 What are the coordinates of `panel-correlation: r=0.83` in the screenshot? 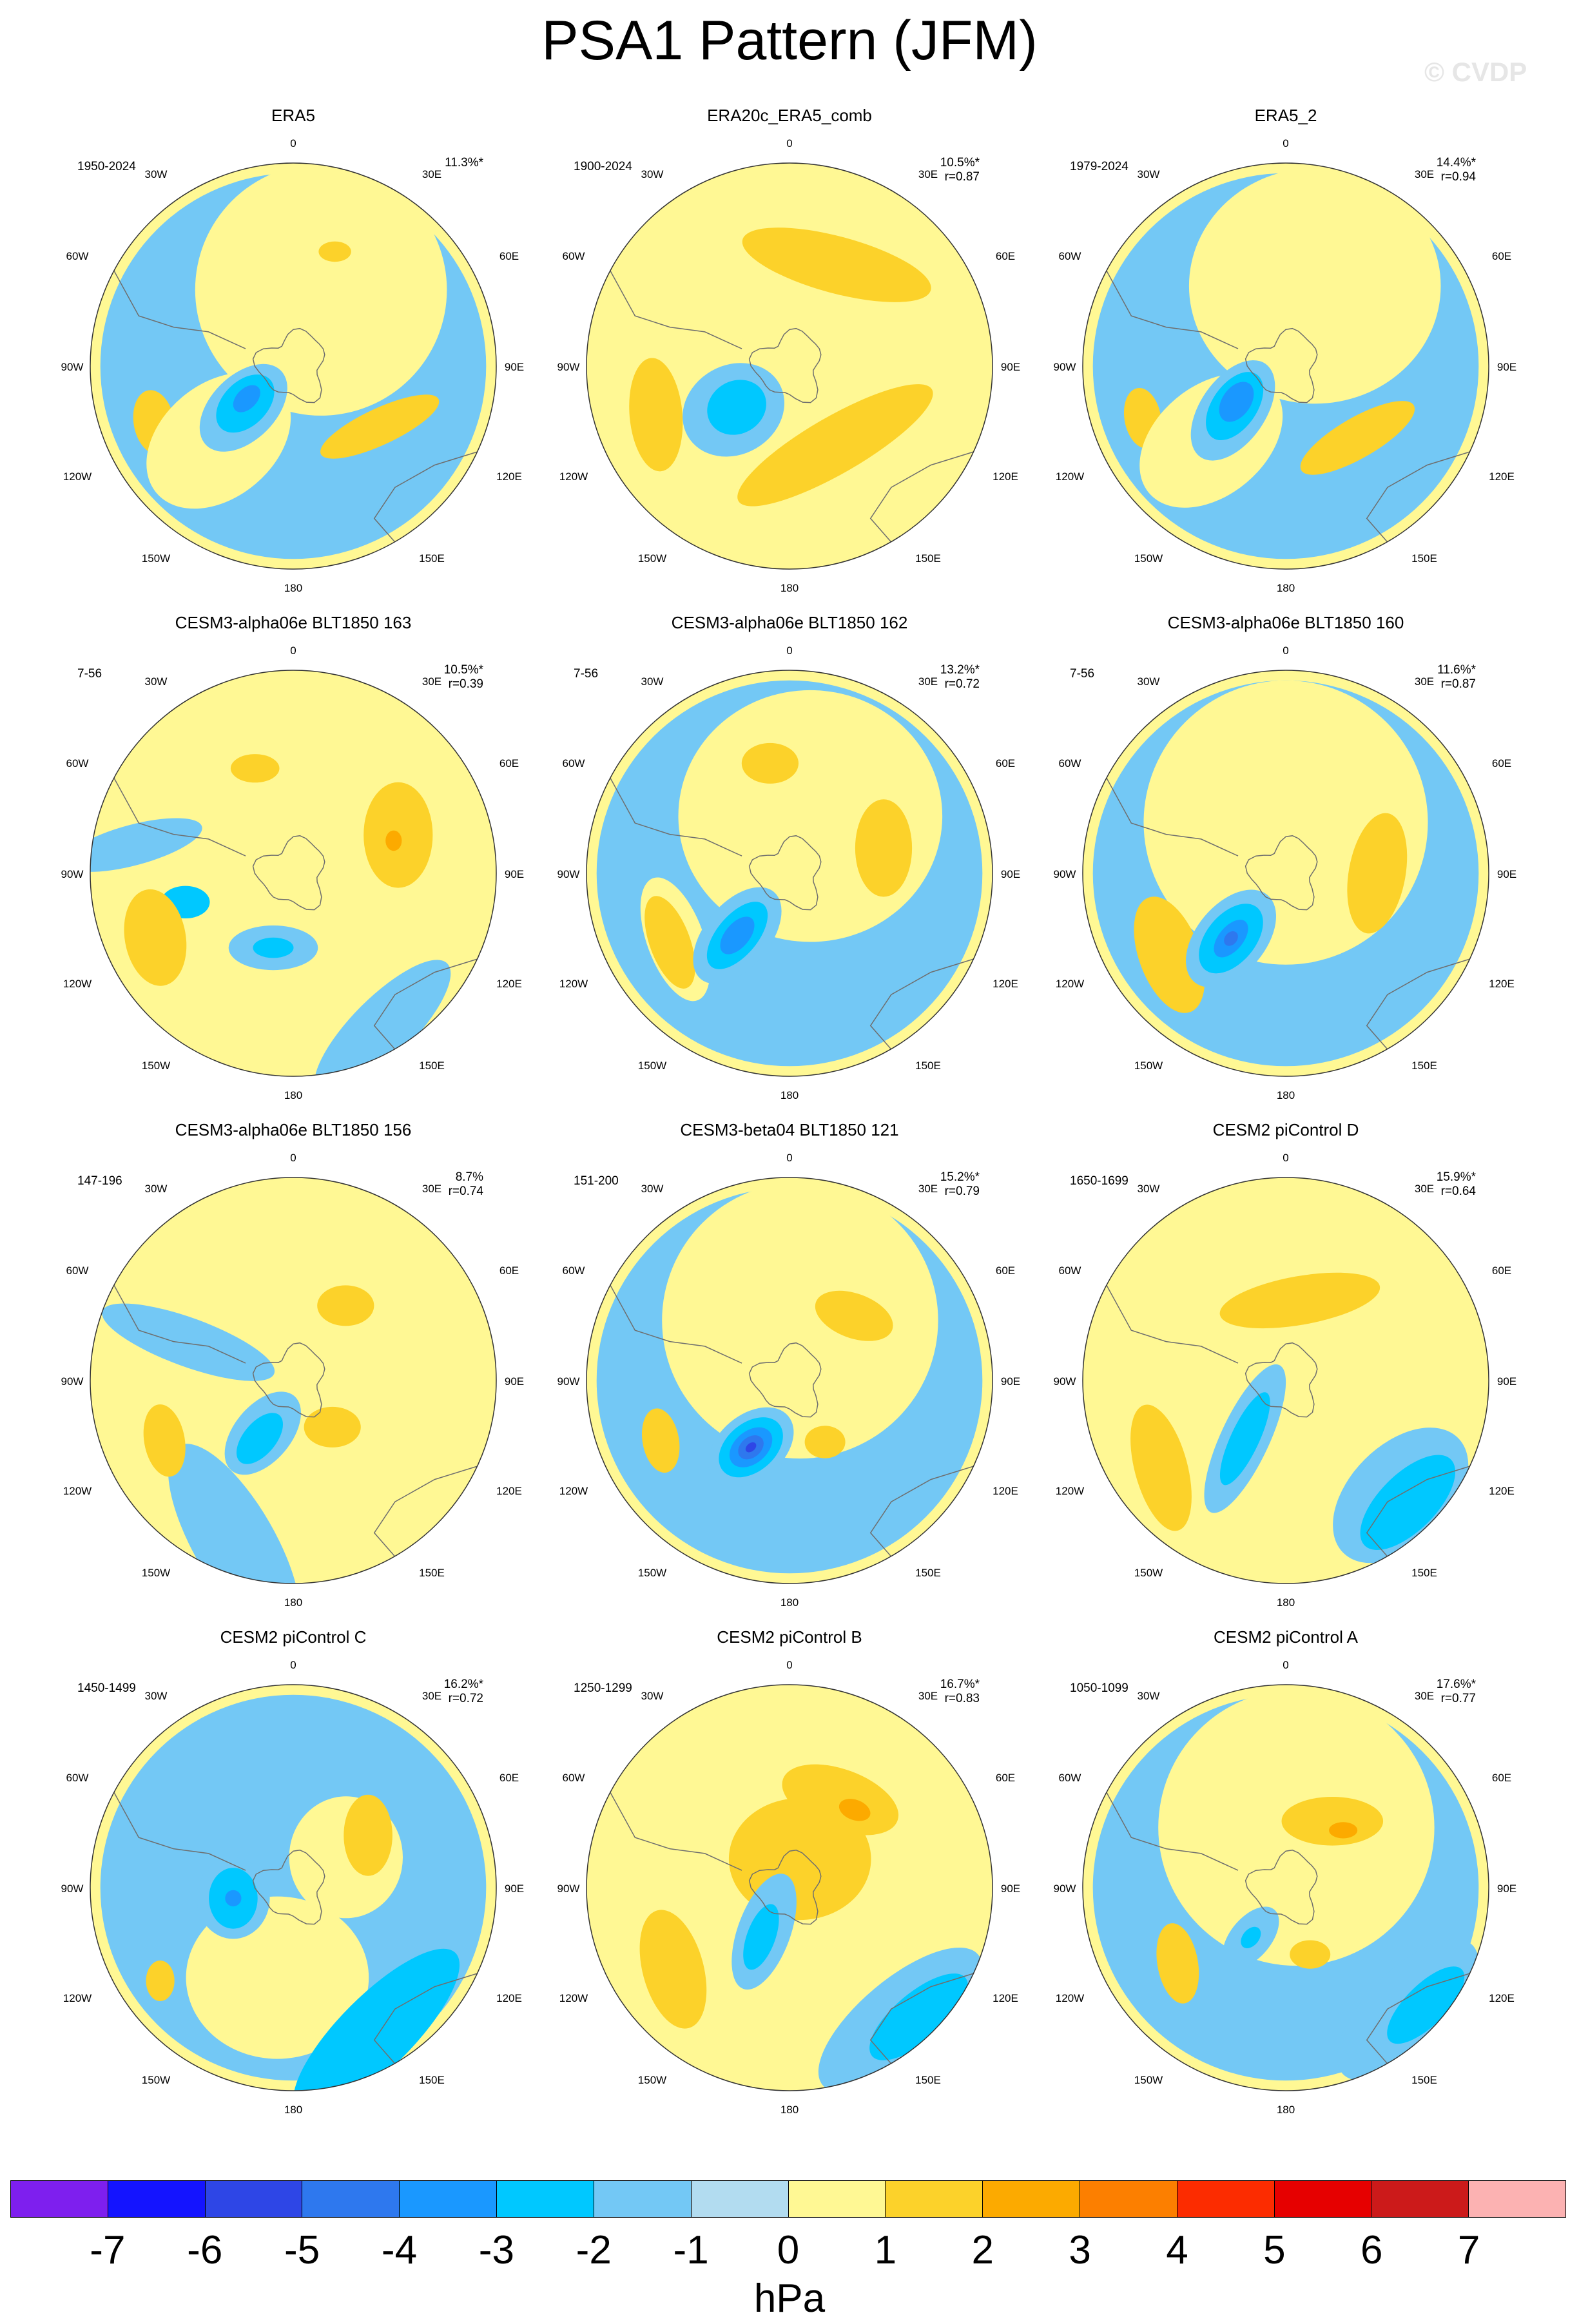 It's located at (962, 1698).